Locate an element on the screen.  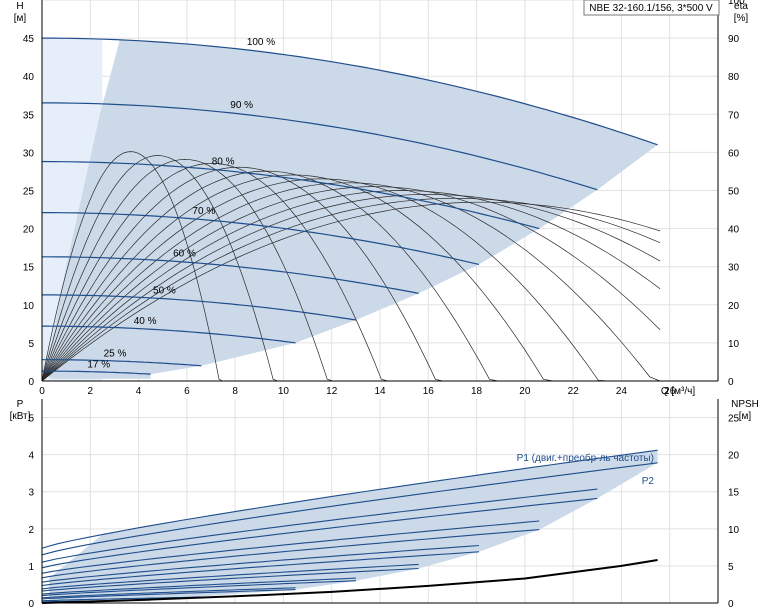
y-right-tick-label: 90 is located at coordinates (734, 39).